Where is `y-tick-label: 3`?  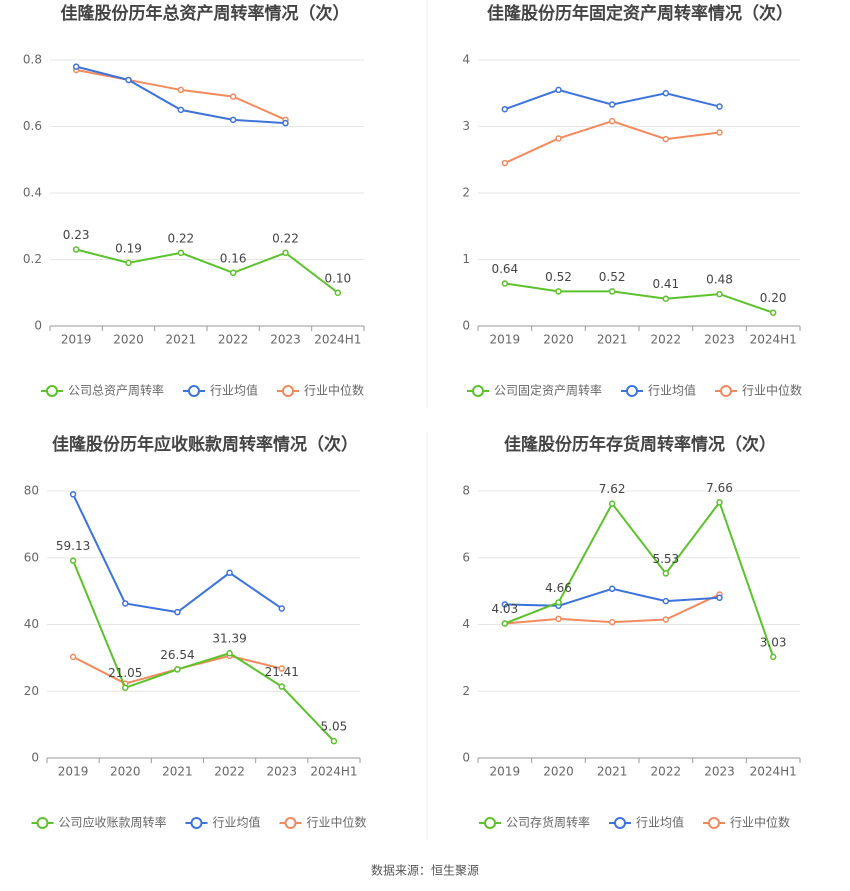 y-tick-label: 3 is located at coordinates (466, 126).